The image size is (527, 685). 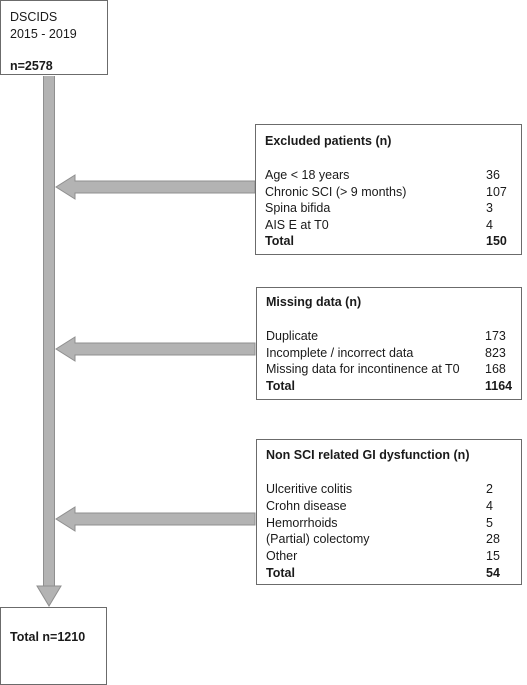 I want to click on missing-total-value: 1164, so click(x=499, y=385).